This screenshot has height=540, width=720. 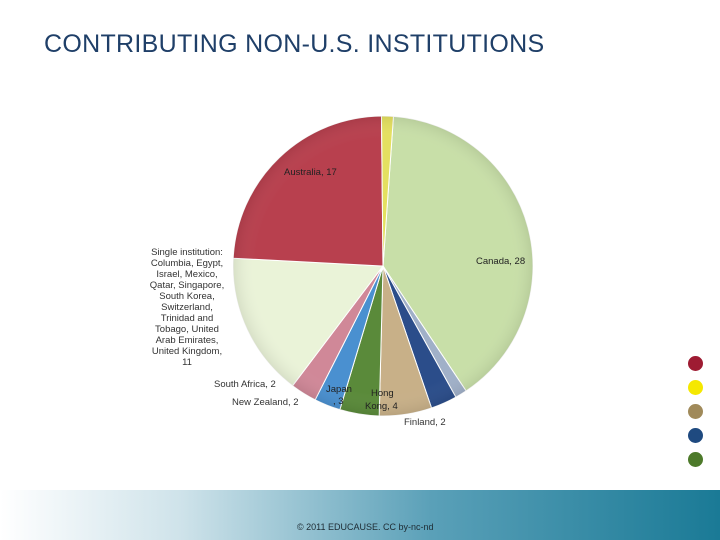 What do you see at coordinates (186, 274) in the screenshot?
I see `single-line-2: Israel, Mexico,` at bounding box center [186, 274].